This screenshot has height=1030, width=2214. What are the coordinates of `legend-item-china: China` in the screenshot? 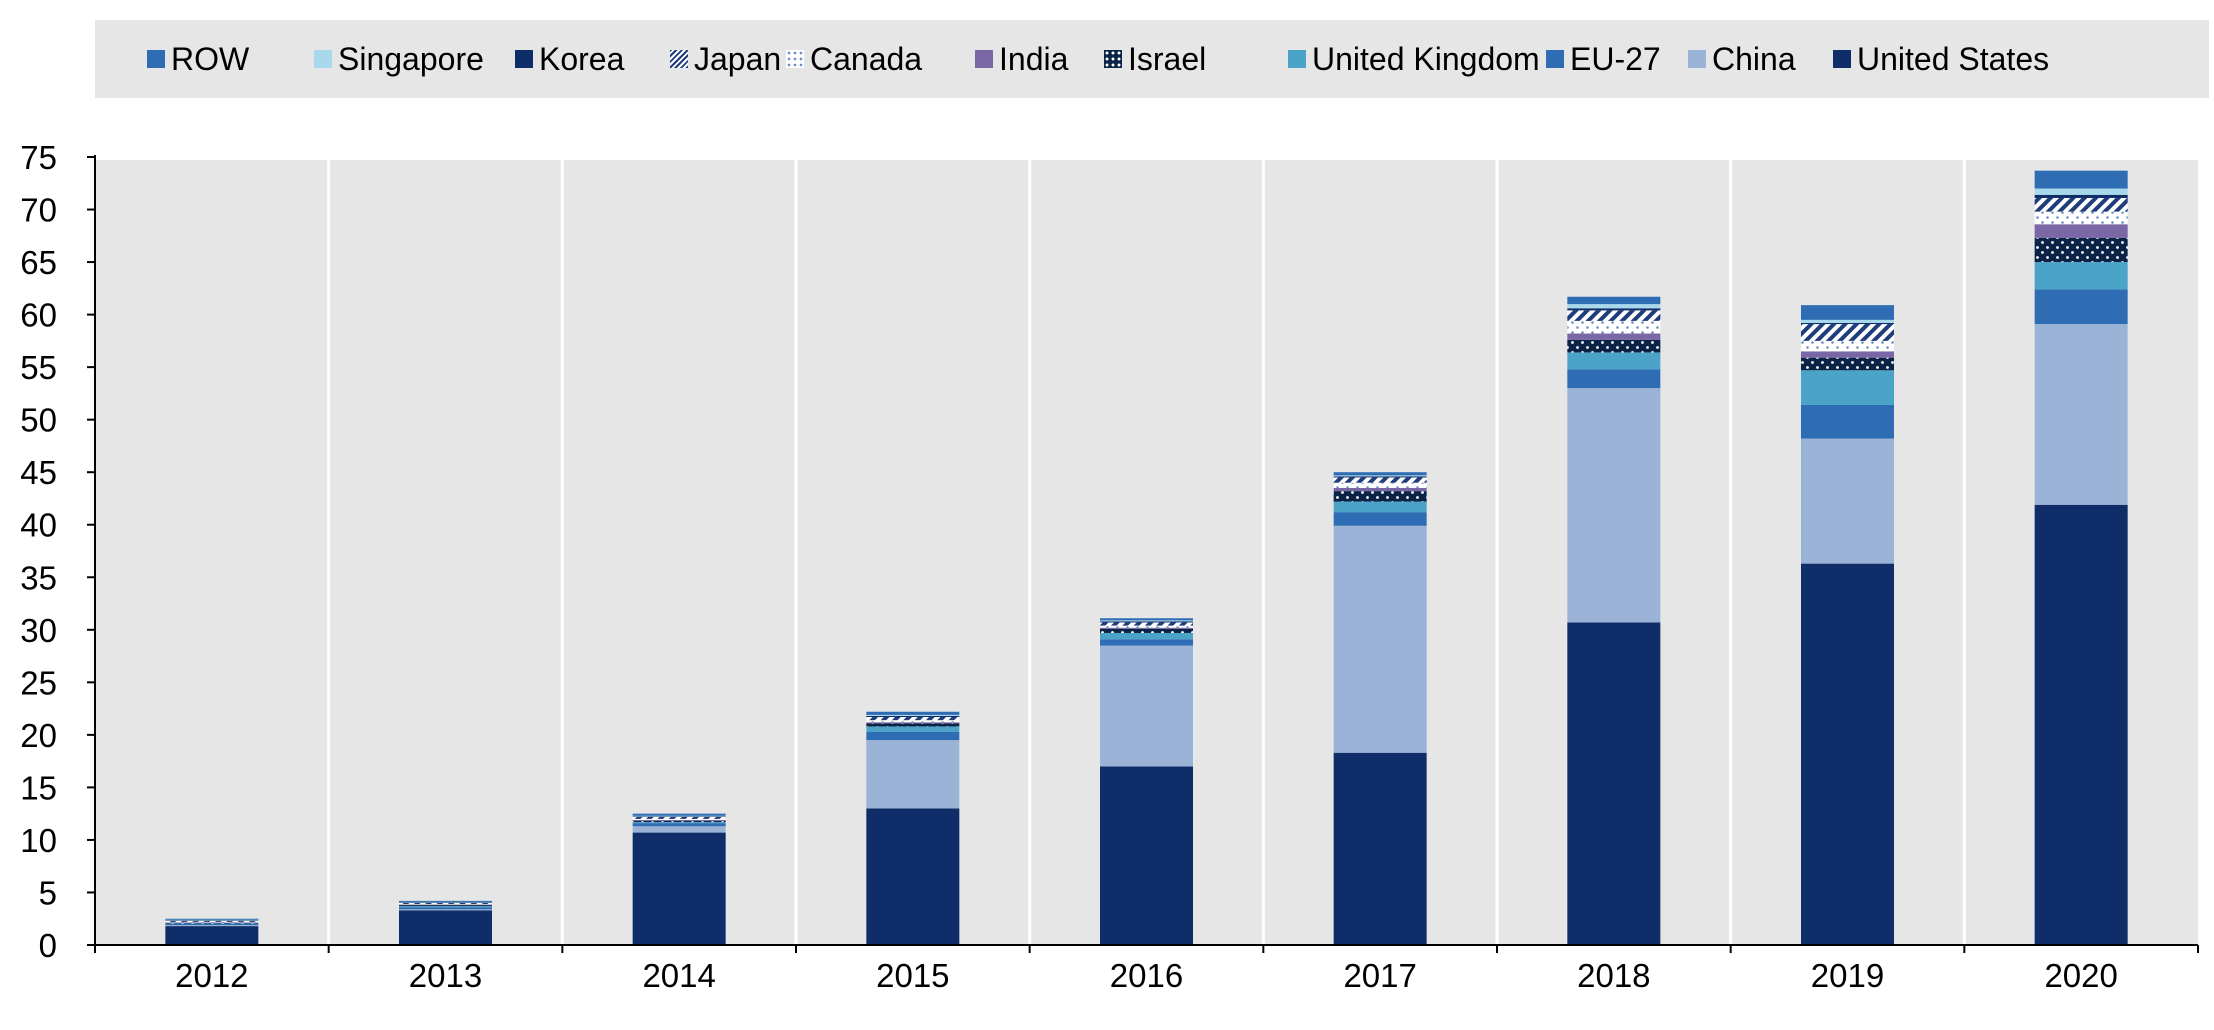 It's located at (1742, 59).